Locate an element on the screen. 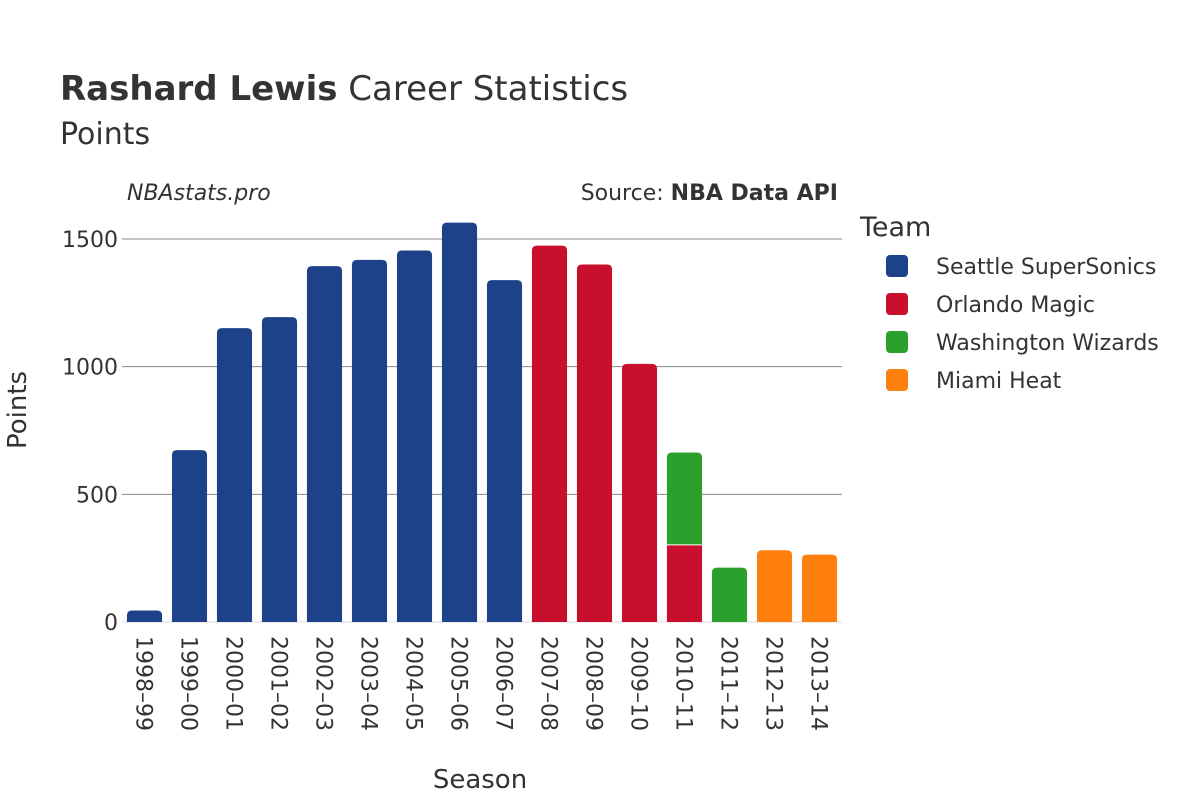 The width and height of the screenshot is (1200, 800). bar-2006–07-seattle-supersonics is located at coordinates (504, 451).